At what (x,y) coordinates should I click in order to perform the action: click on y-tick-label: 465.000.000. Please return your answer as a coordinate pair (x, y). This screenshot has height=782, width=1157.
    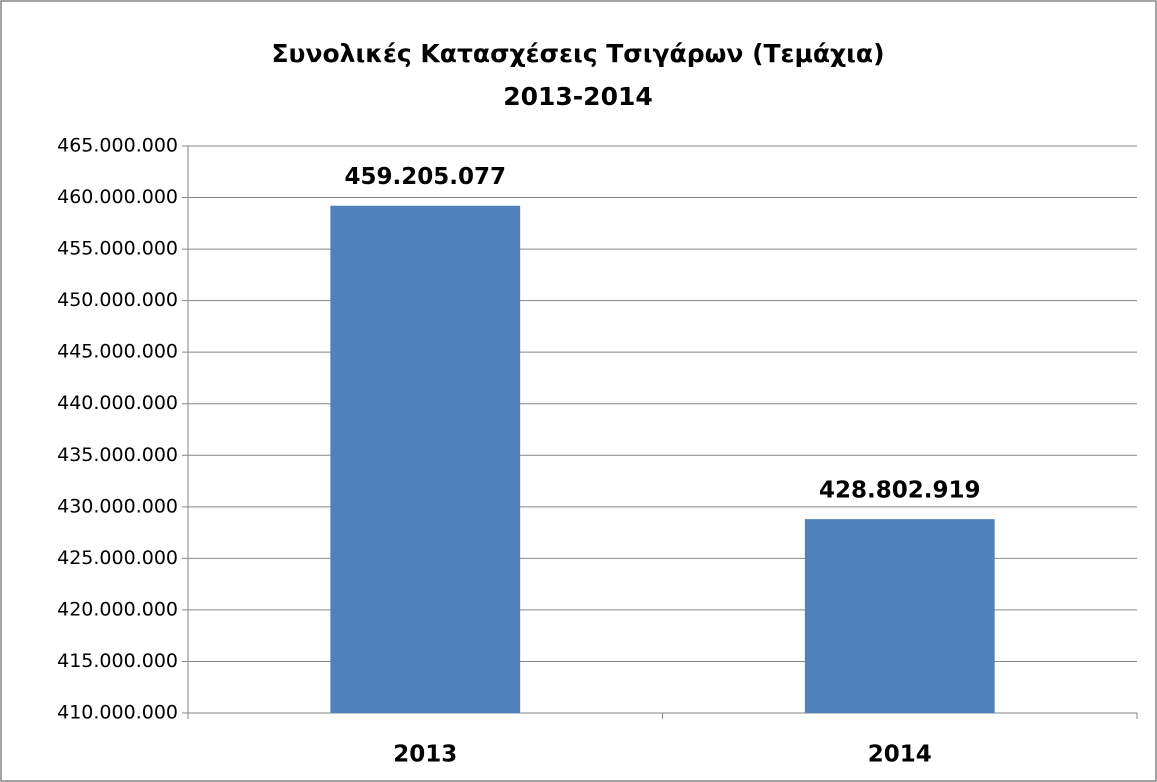
    Looking at the image, I should click on (117, 146).